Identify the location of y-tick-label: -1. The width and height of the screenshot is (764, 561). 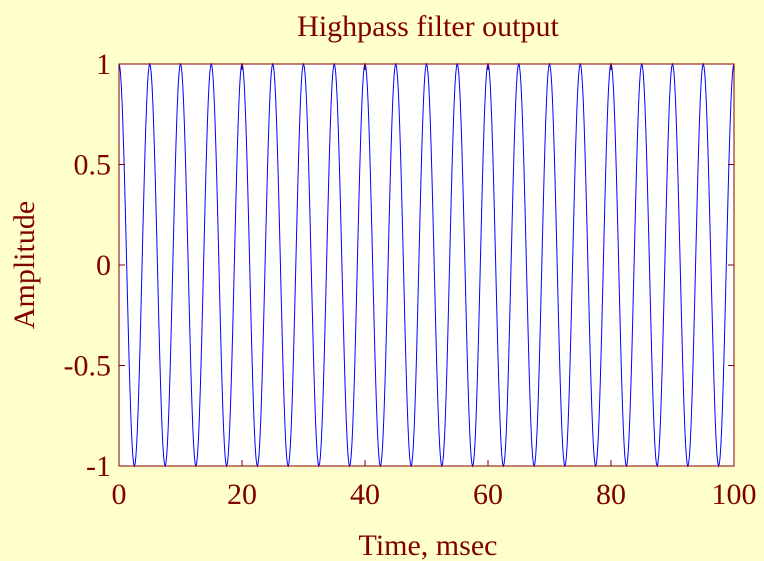
(98, 466).